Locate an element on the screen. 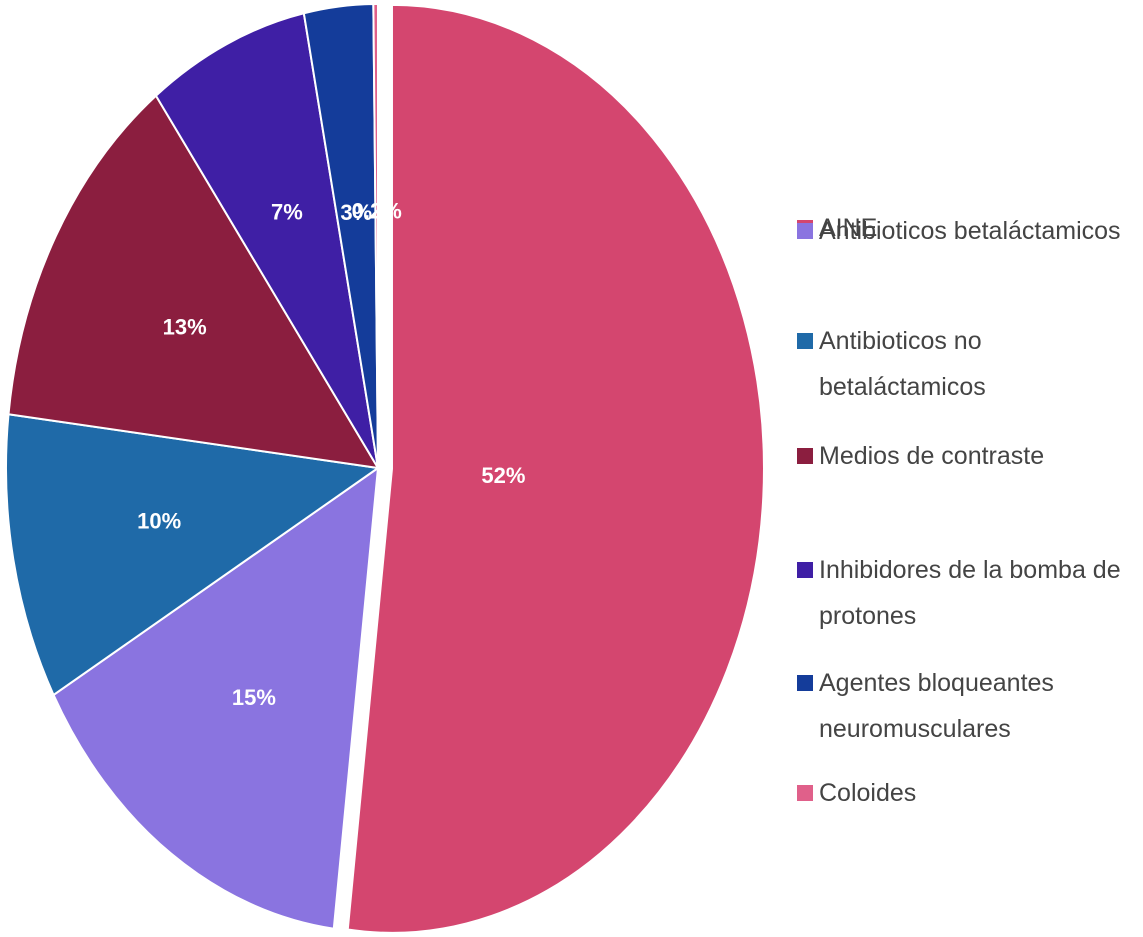 This screenshot has height=937, width=1143. legend-label: Antibioticos betaláctamicos is located at coordinates (970, 231).